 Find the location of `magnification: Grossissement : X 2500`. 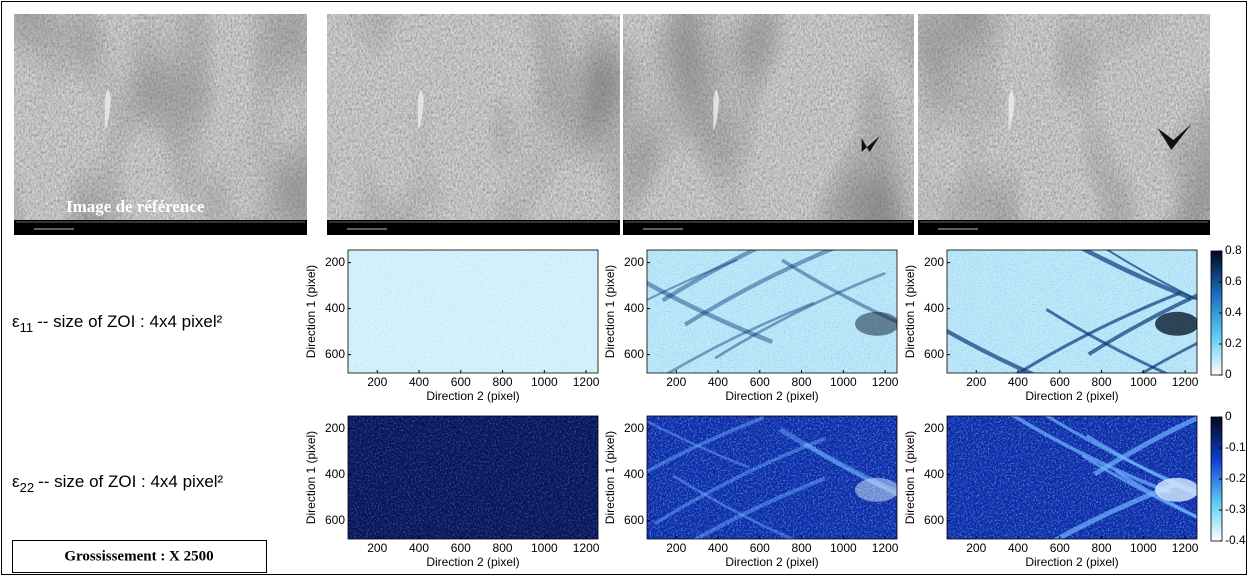

magnification: Grossissement : X 2500 is located at coordinates (138, 556).